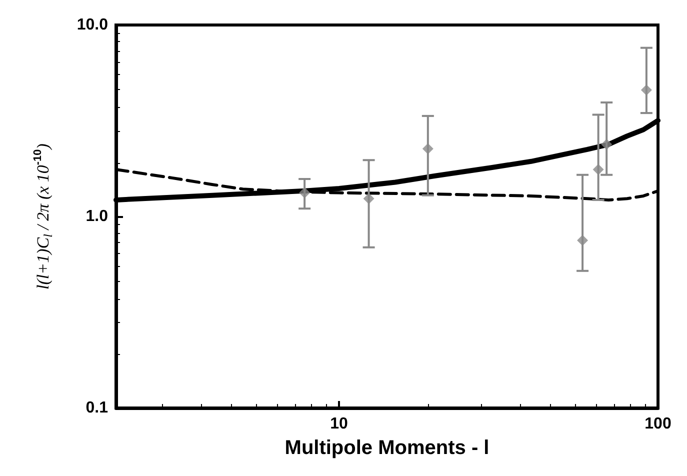 The width and height of the screenshot is (687, 476). Describe the element at coordinates (387, 448) in the screenshot. I see `x-axis-title: Multipole Moments - l` at that location.